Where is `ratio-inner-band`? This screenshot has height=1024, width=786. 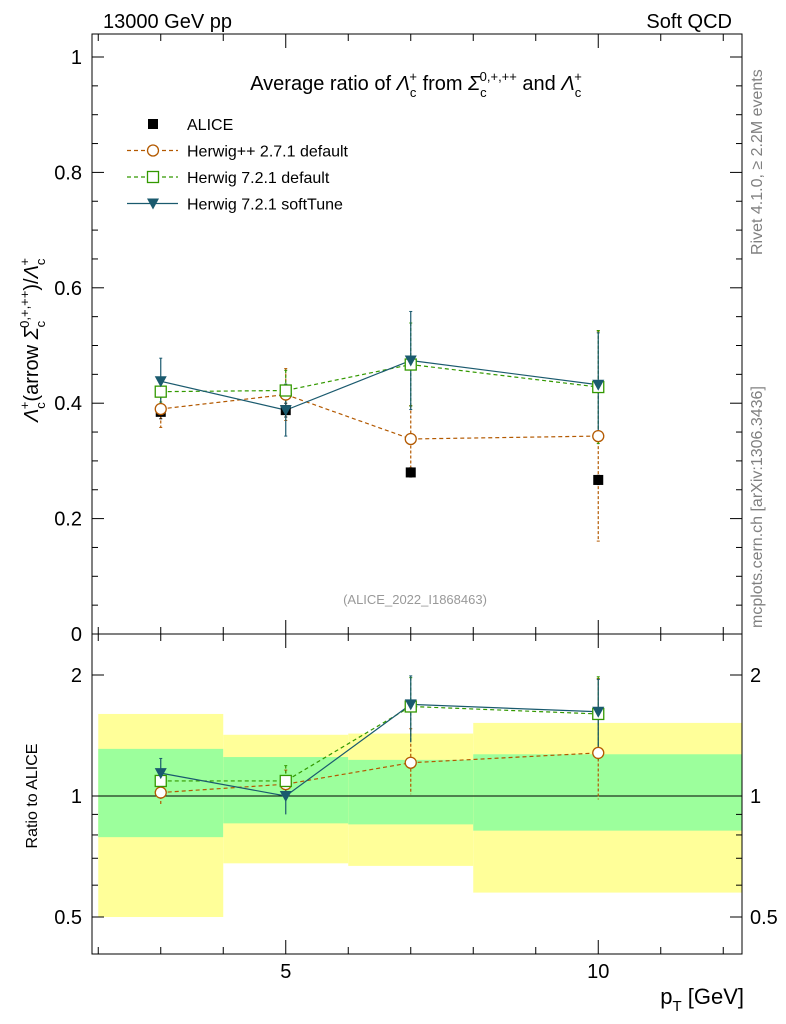 ratio-inner-band is located at coordinates (607, 792).